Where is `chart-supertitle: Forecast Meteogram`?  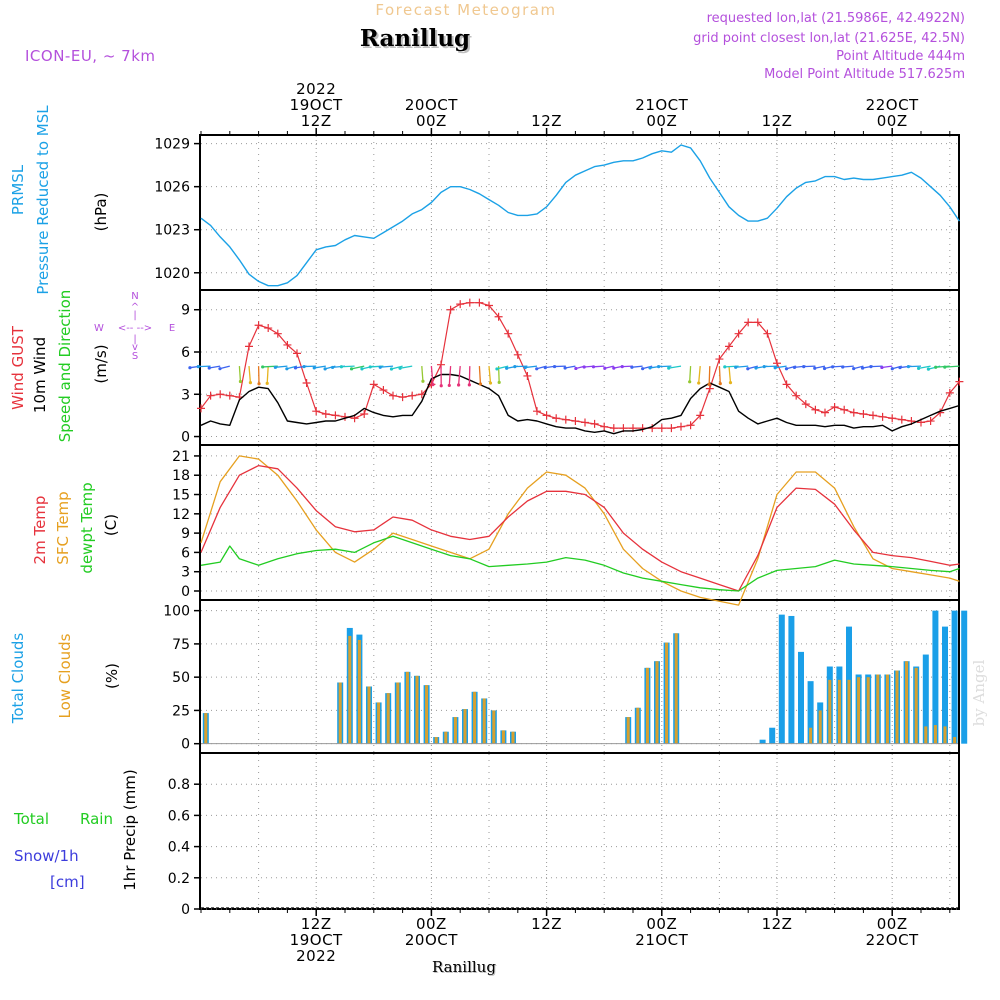
chart-supertitle: Forecast Meteogram is located at coordinates (465, 10).